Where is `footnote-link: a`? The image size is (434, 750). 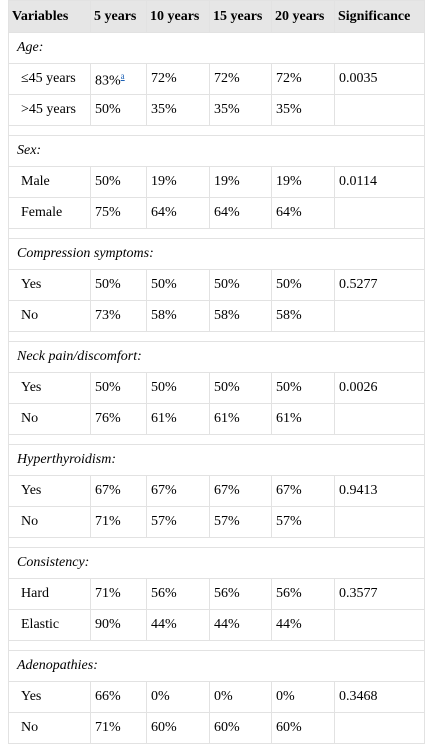 footnote-link: a is located at coordinates (122, 75).